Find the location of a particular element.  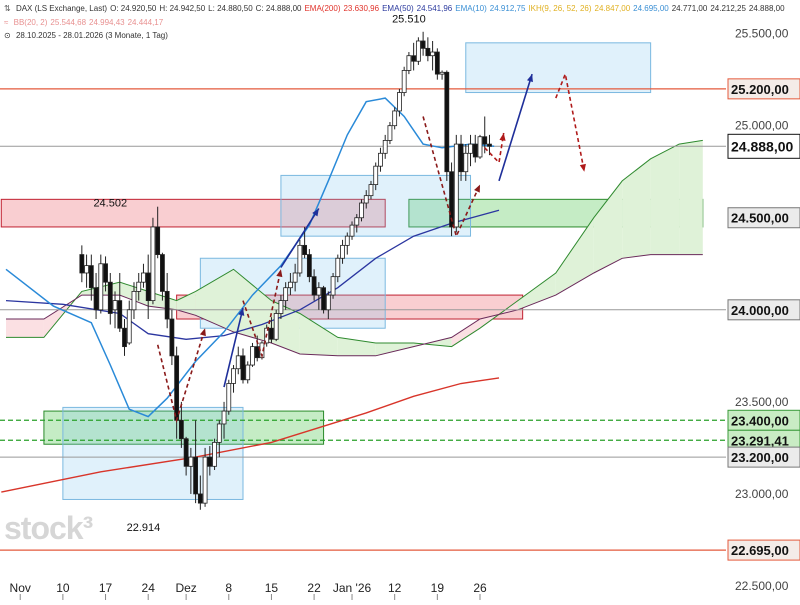

y-tick-label: 23.000,00 is located at coordinates (762, 494).